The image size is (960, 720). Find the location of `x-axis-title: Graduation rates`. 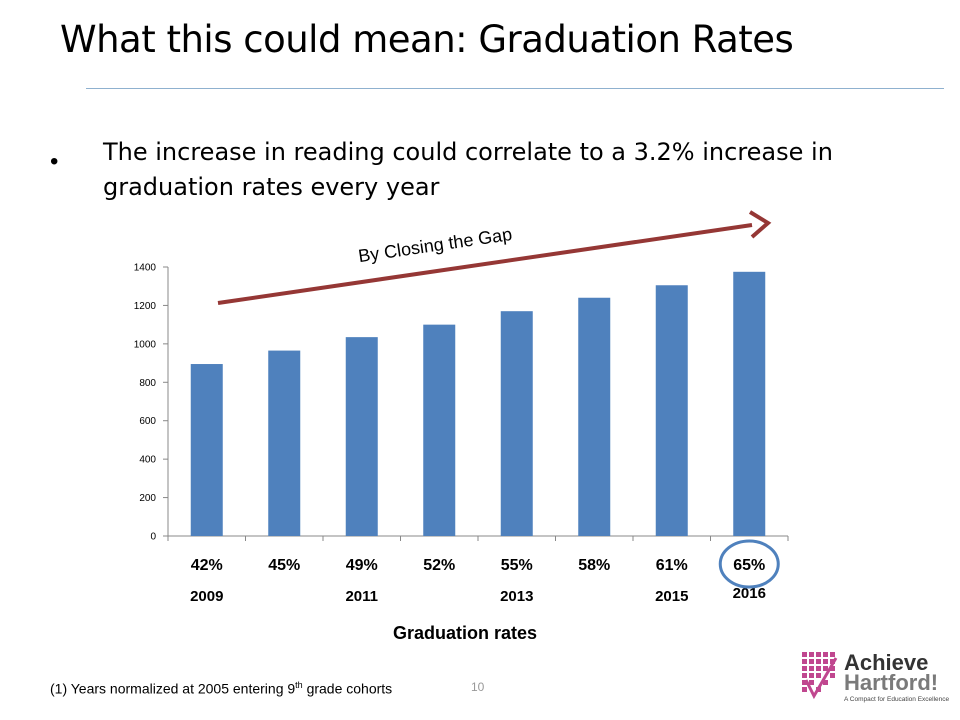

x-axis-title: Graduation rates is located at coordinates (465, 633).